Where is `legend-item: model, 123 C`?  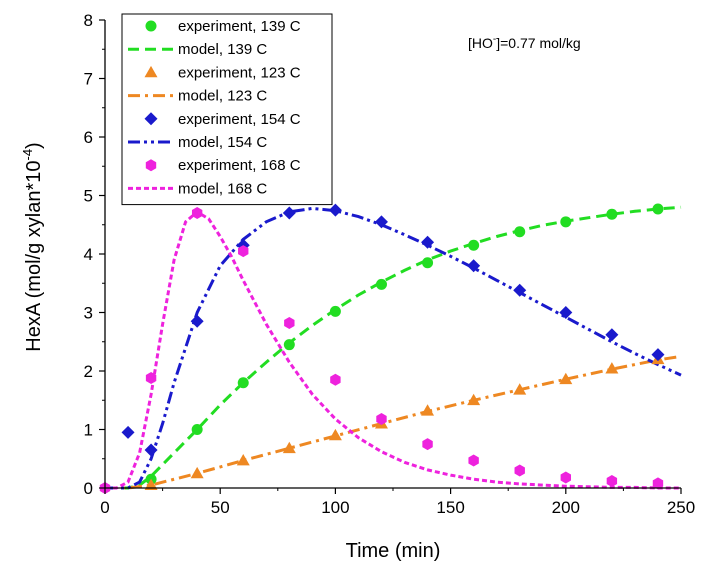 legend-item: model, 123 C is located at coordinates (197, 96).